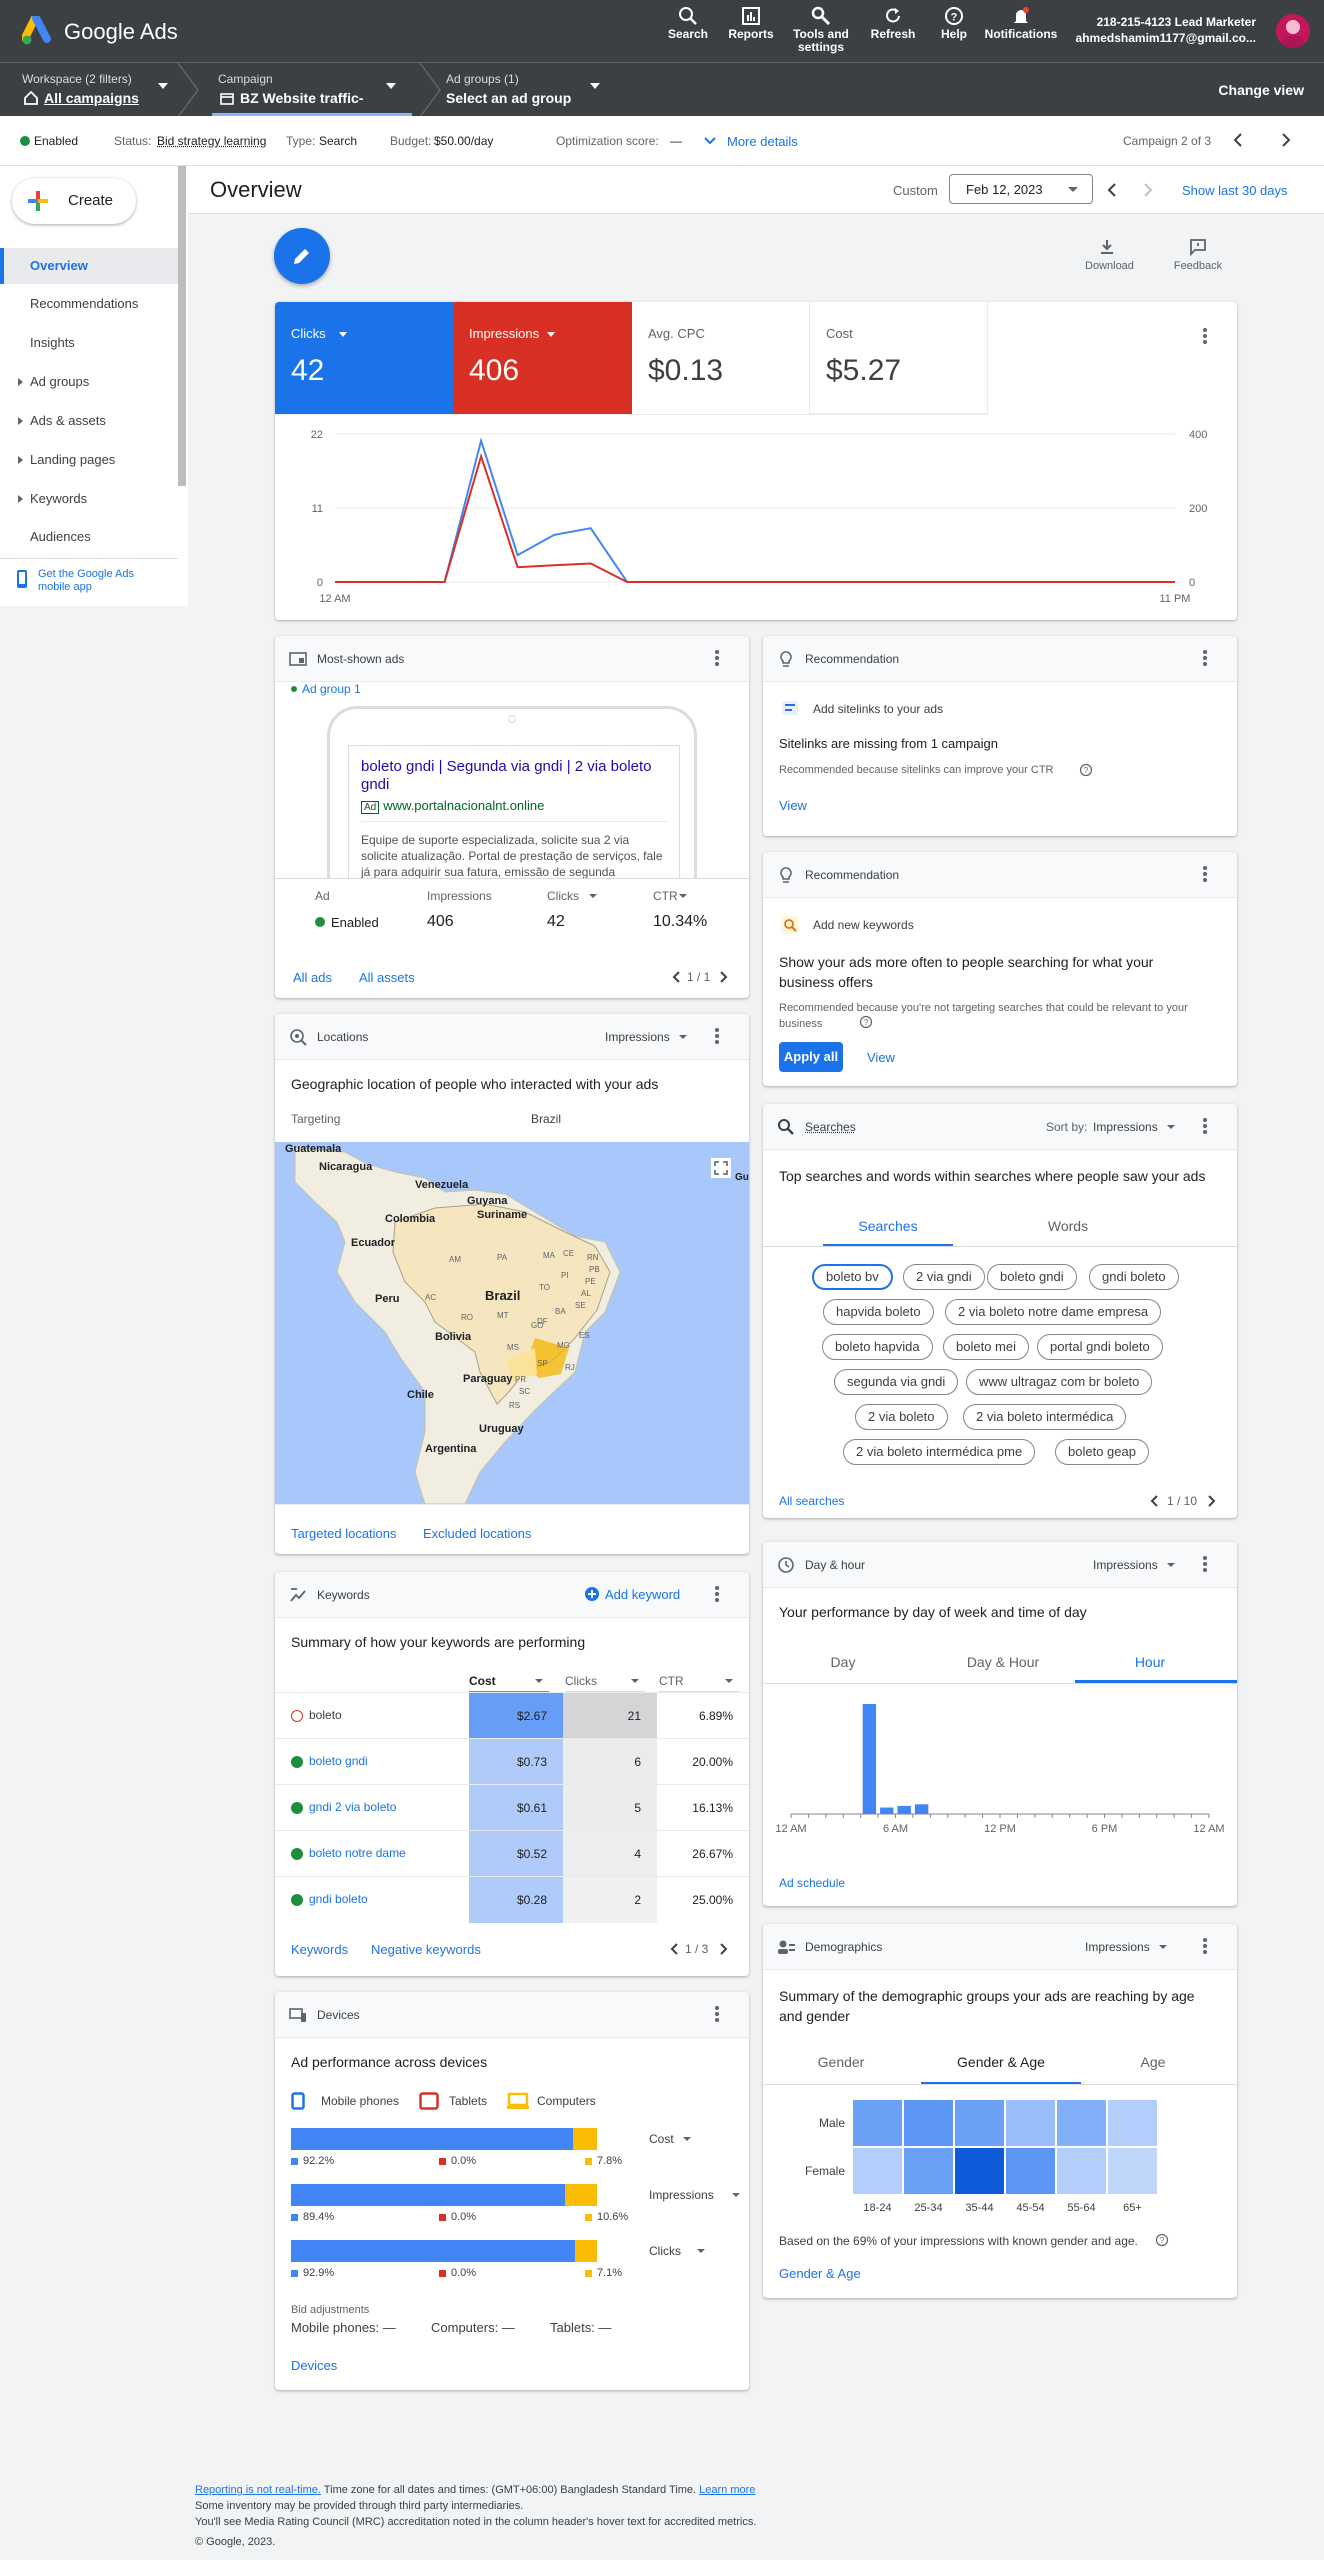 The image size is (1324, 2560). Describe the element at coordinates (89, 382) in the screenshot. I see `sidebar-item-ad-groups: Ad groups` at that location.